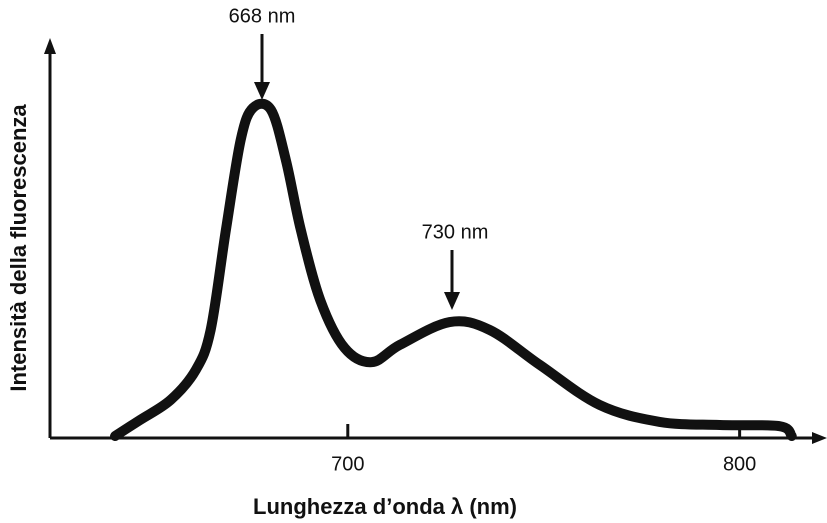 This screenshot has width=827, height=523. Describe the element at coordinates (819, 438) in the screenshot. I see `x-axis-arrow` at that location.